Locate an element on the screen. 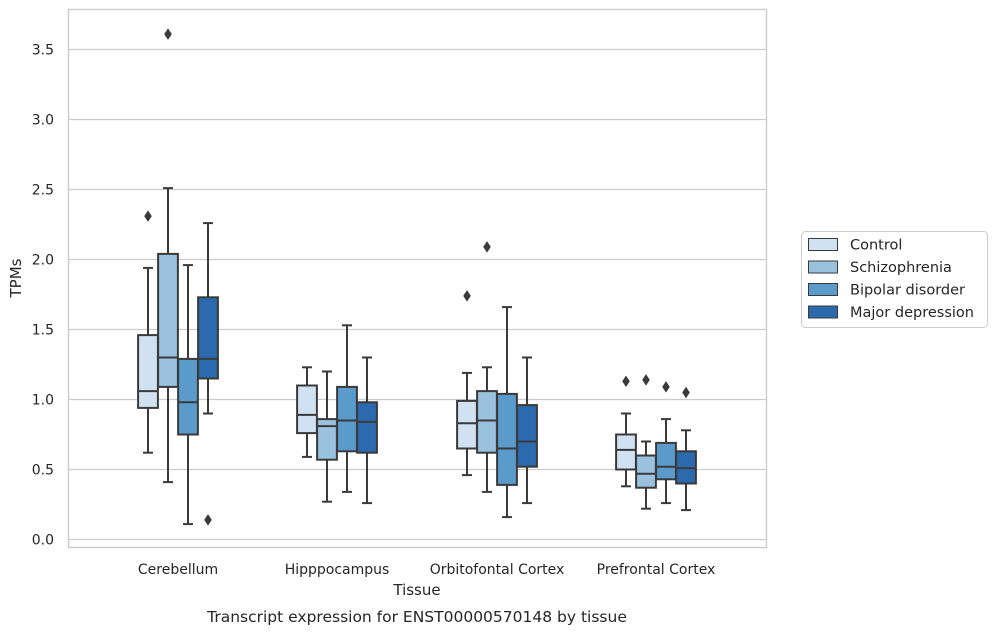 This screenshot has height=638, width=997. y-tick-label: 2.5 is located at coordinates (43, 191).